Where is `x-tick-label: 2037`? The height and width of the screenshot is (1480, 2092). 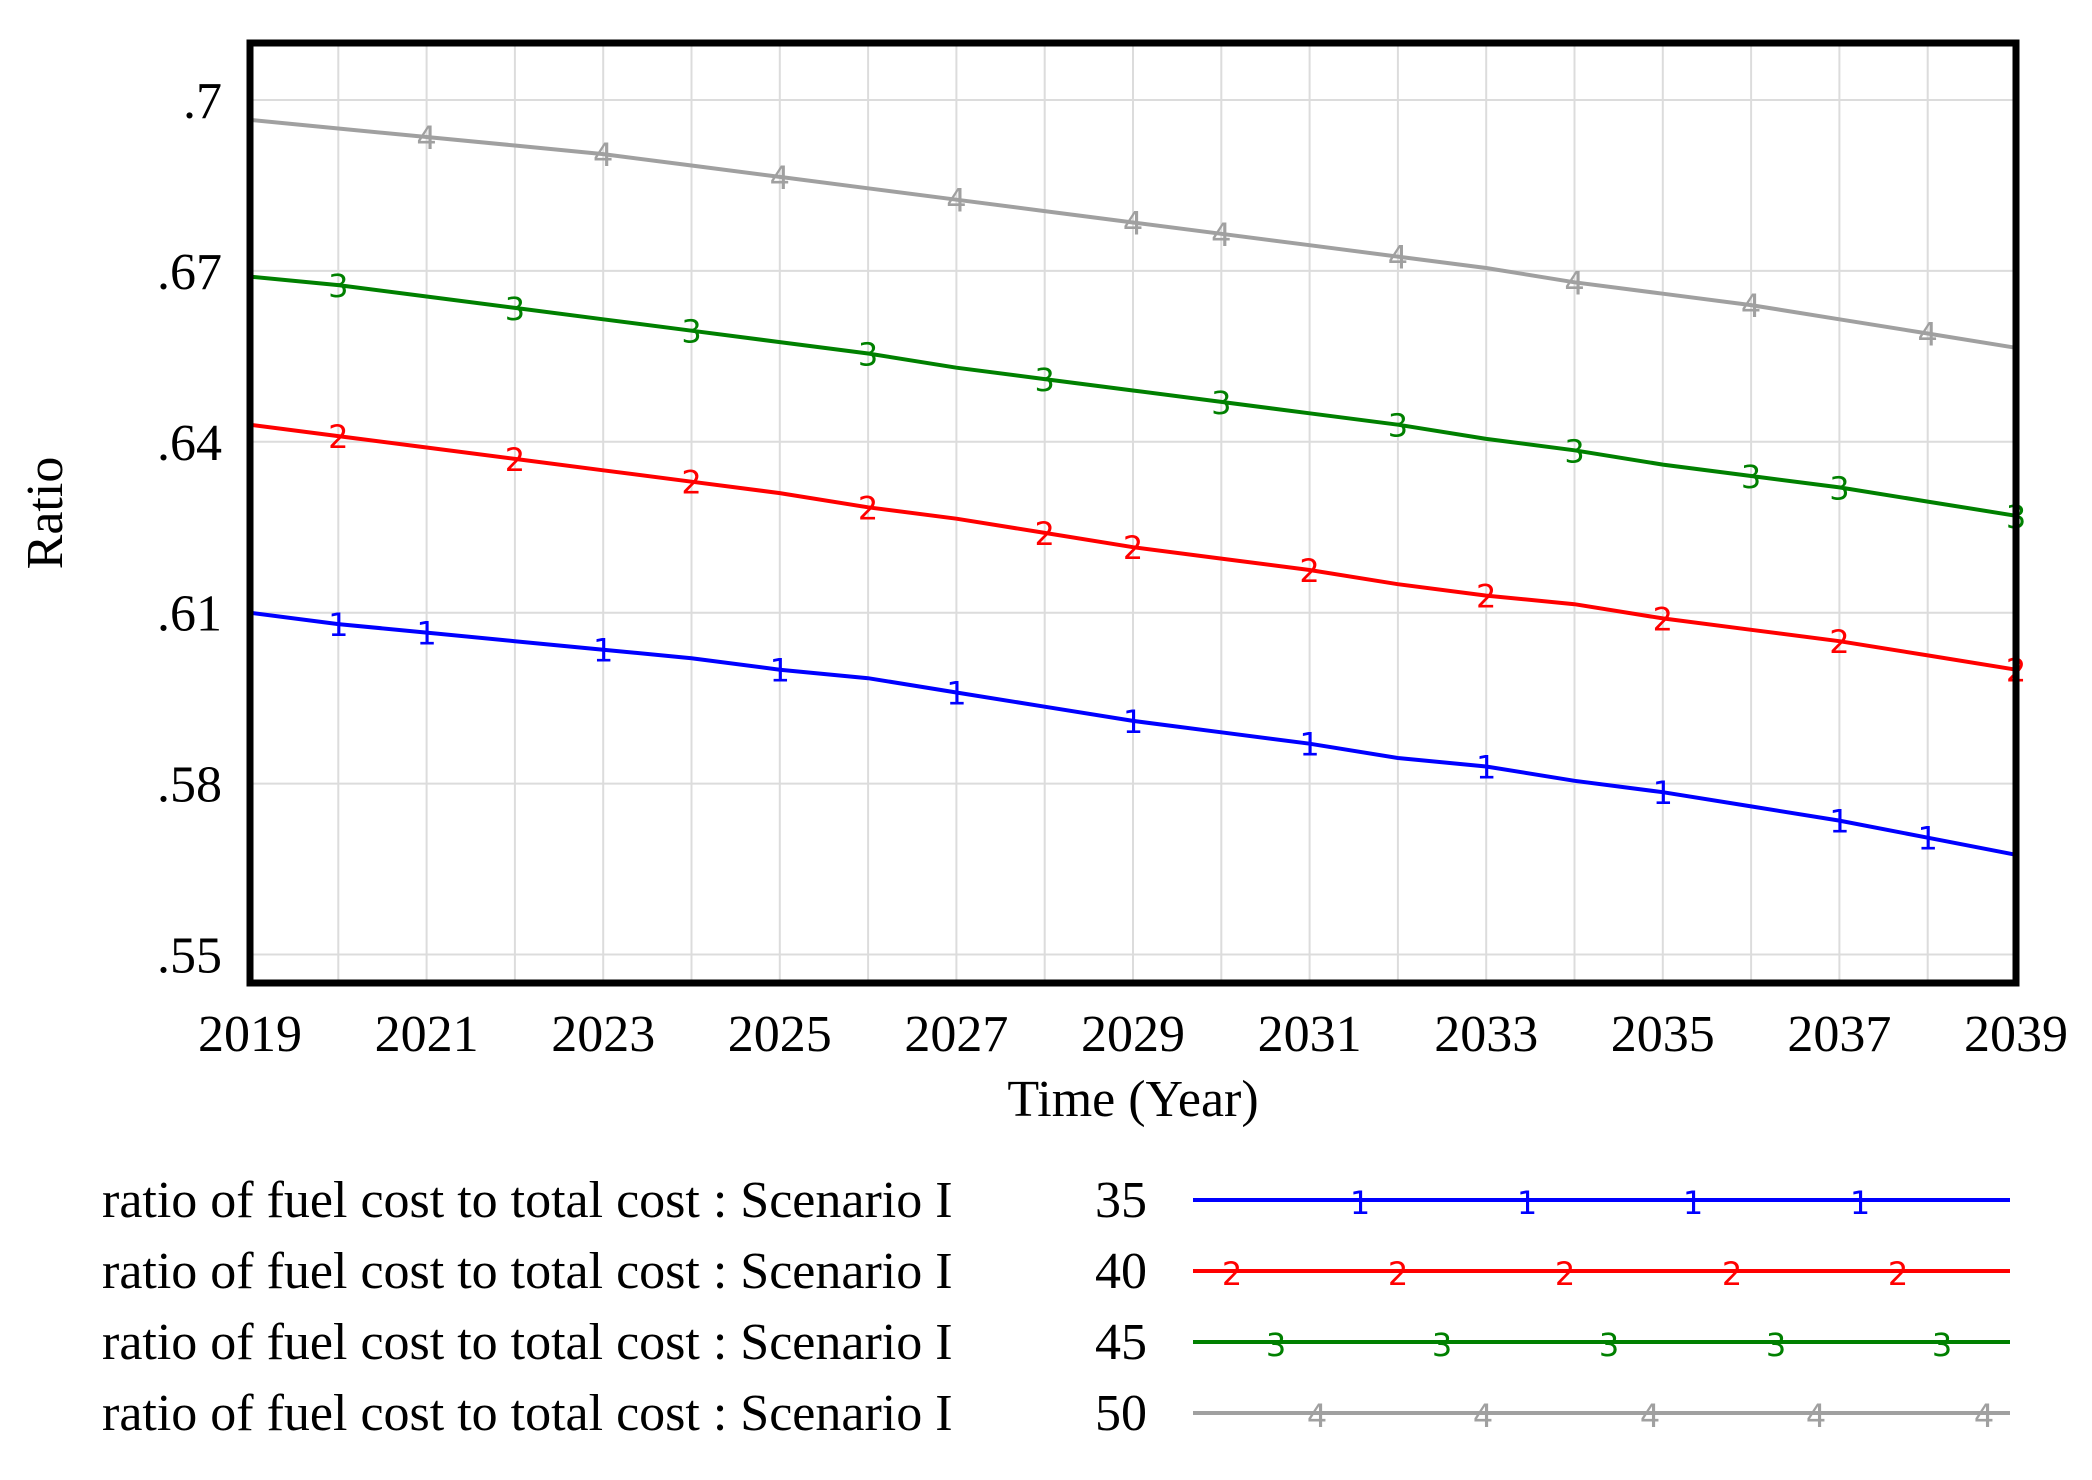
x-tick-label: 2037 is located at coordinates (1839, 1034).